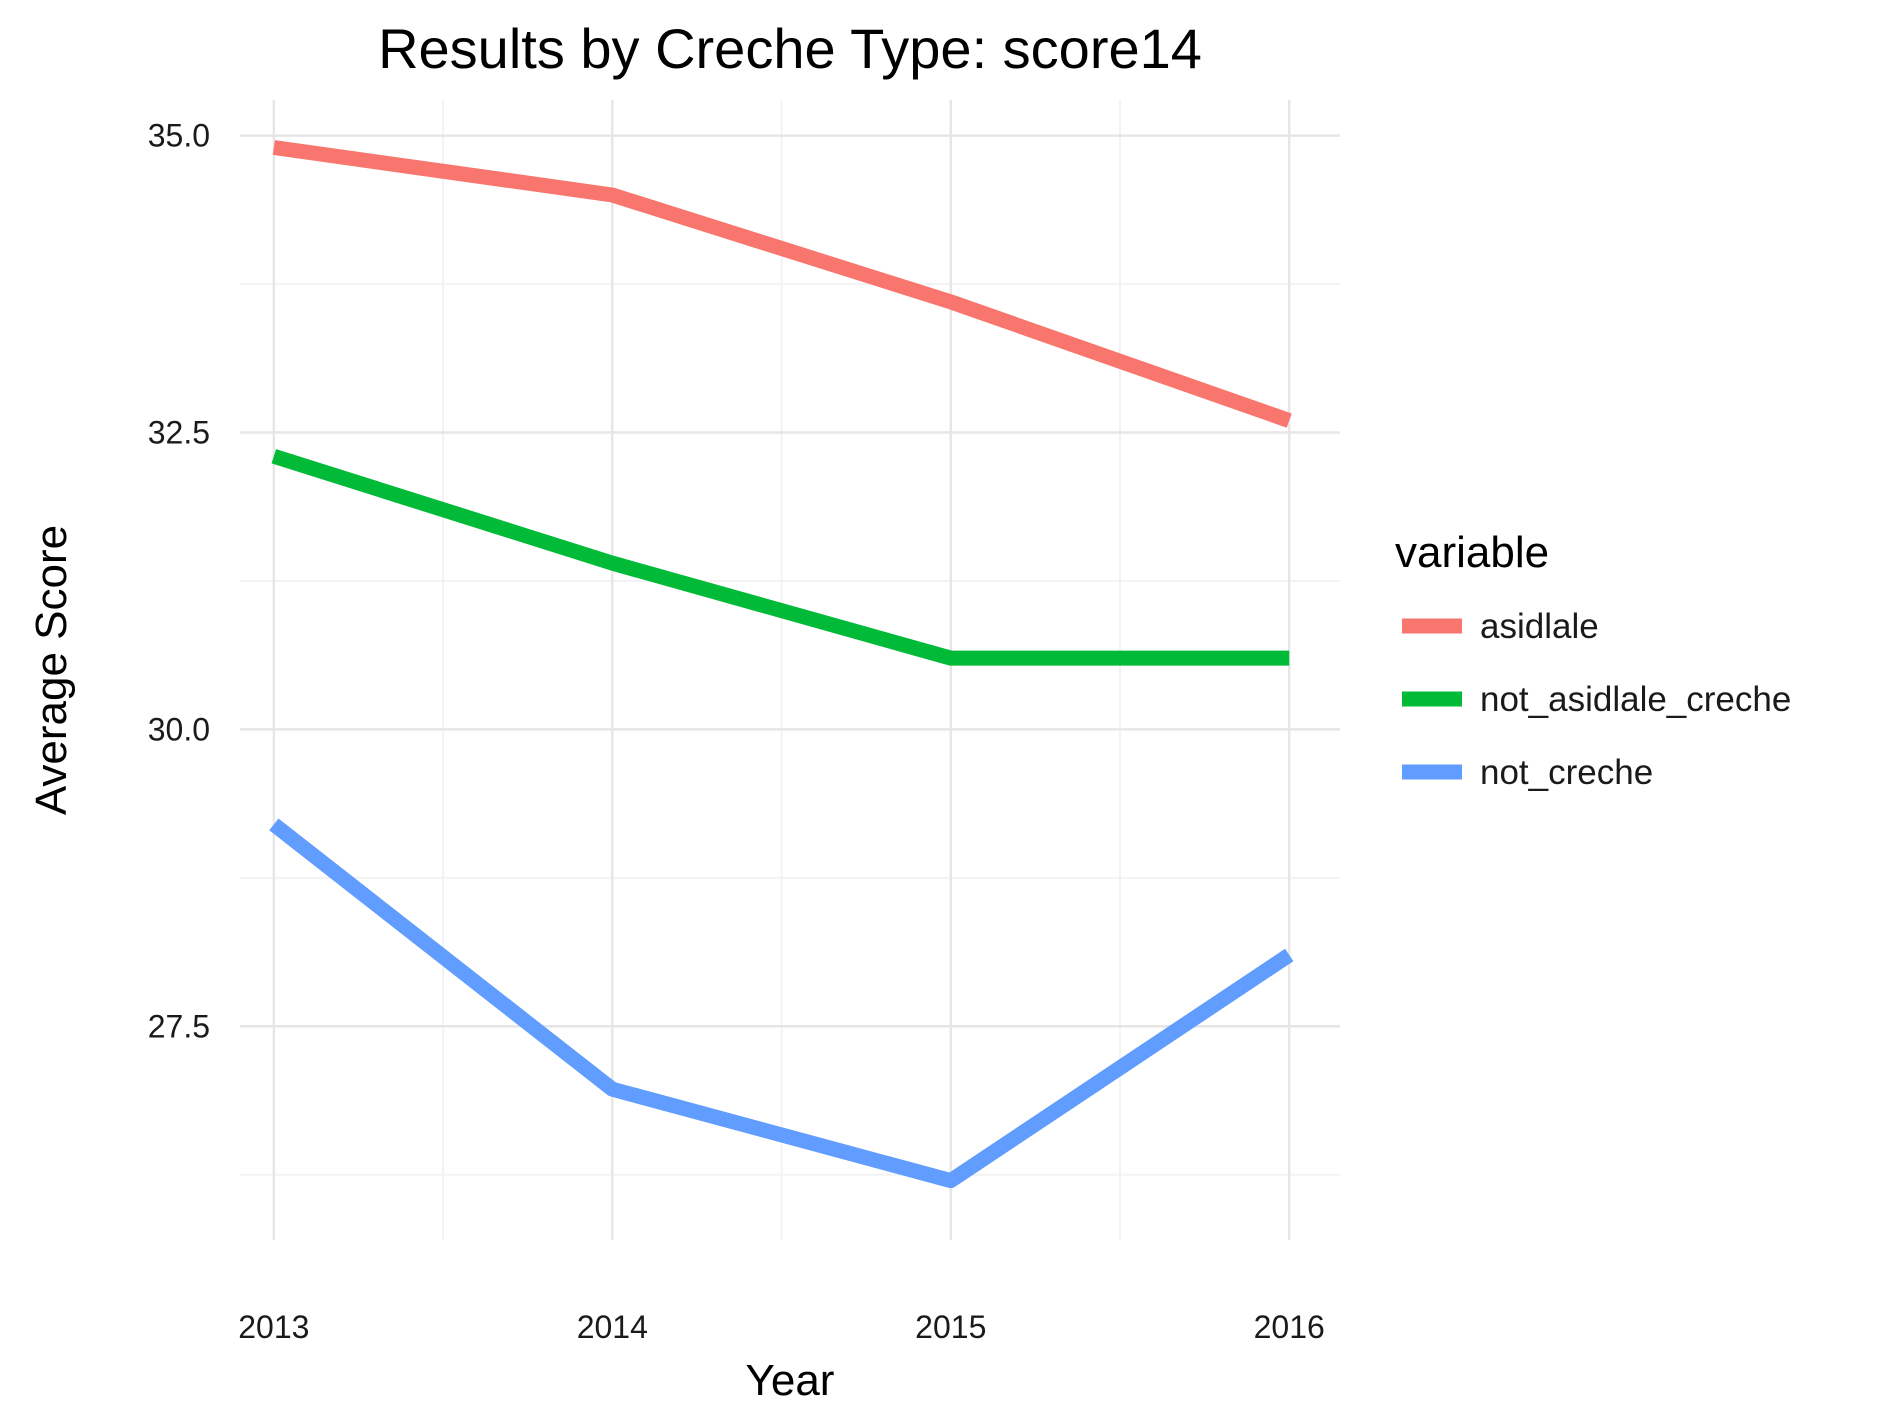 This screenshot has height=1417, width=1889. Describe the element at coordinates (782, 284) in the screenshot. I see `series-line-asidlale` at that location.